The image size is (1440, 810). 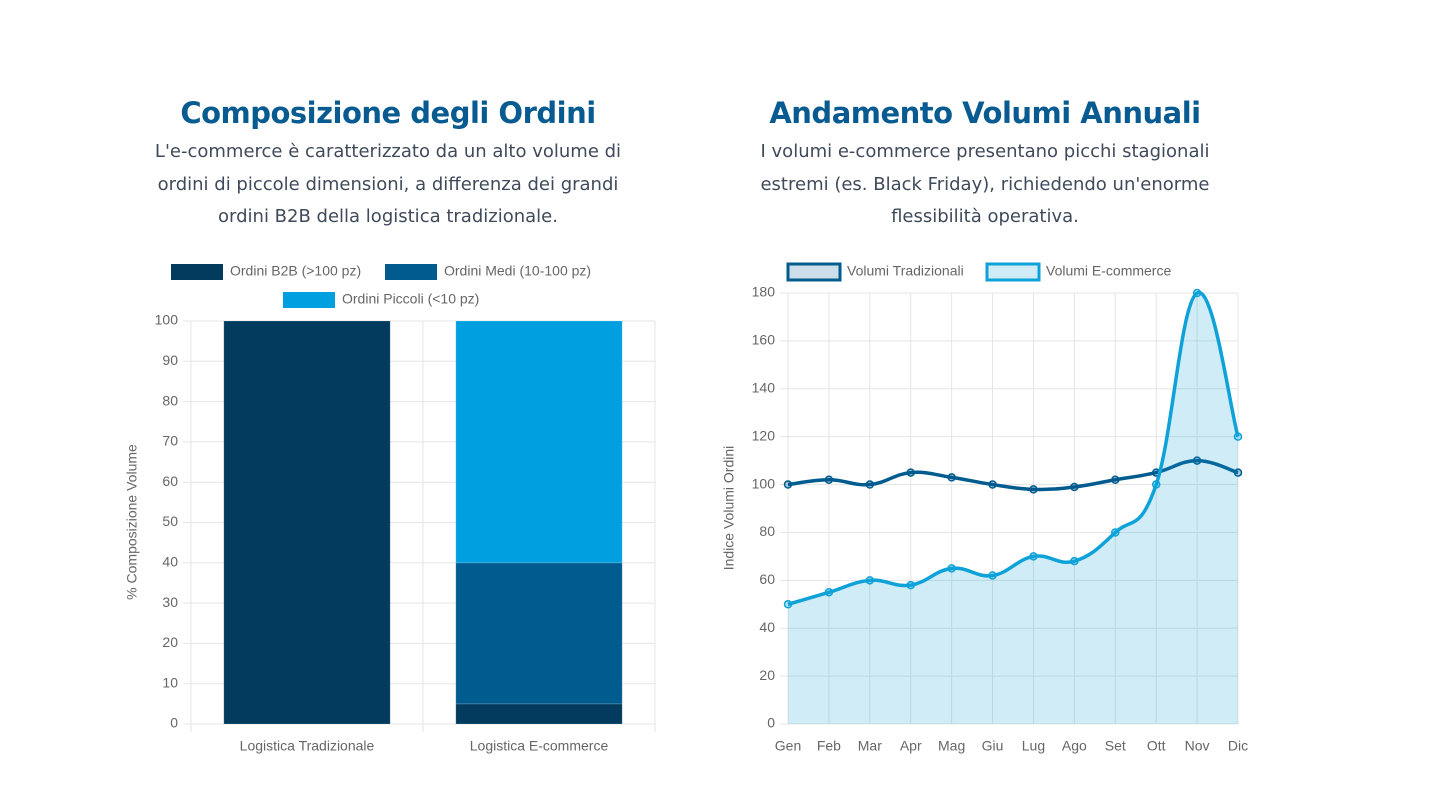 What do you see at coordinates (388, 113) in the screenshot?
I see `chart-title: Composizione degli Ordini` at bounding box center [388, 113].